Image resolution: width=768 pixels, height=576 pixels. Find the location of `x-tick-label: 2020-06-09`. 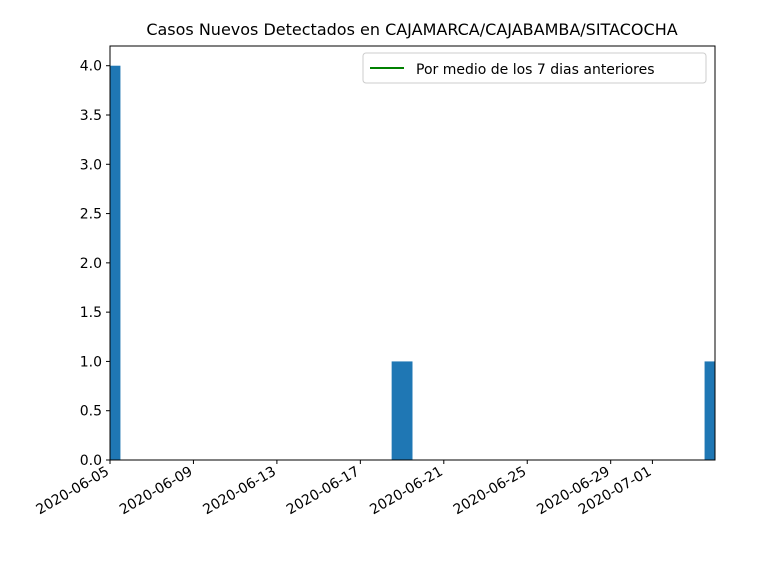

x-tick-label: 2020-06-09 is located at coordinates (156, 491).